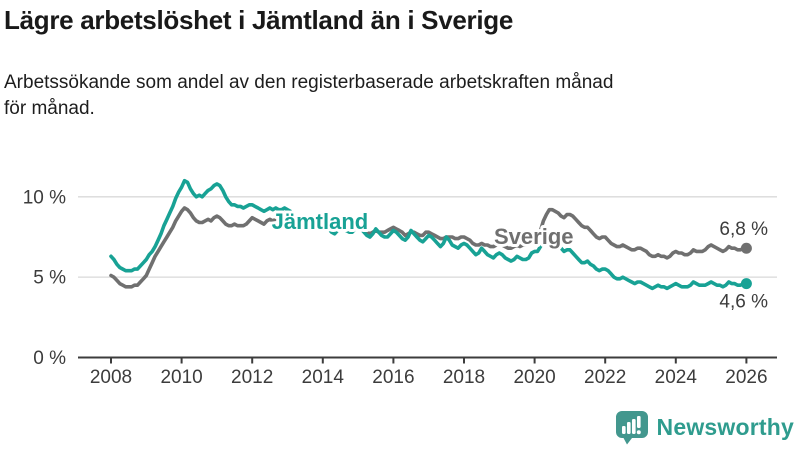  Describe the element at coordinates (725, 427) in the screenshot. I see `brand-name: Newsworthy` at that location.